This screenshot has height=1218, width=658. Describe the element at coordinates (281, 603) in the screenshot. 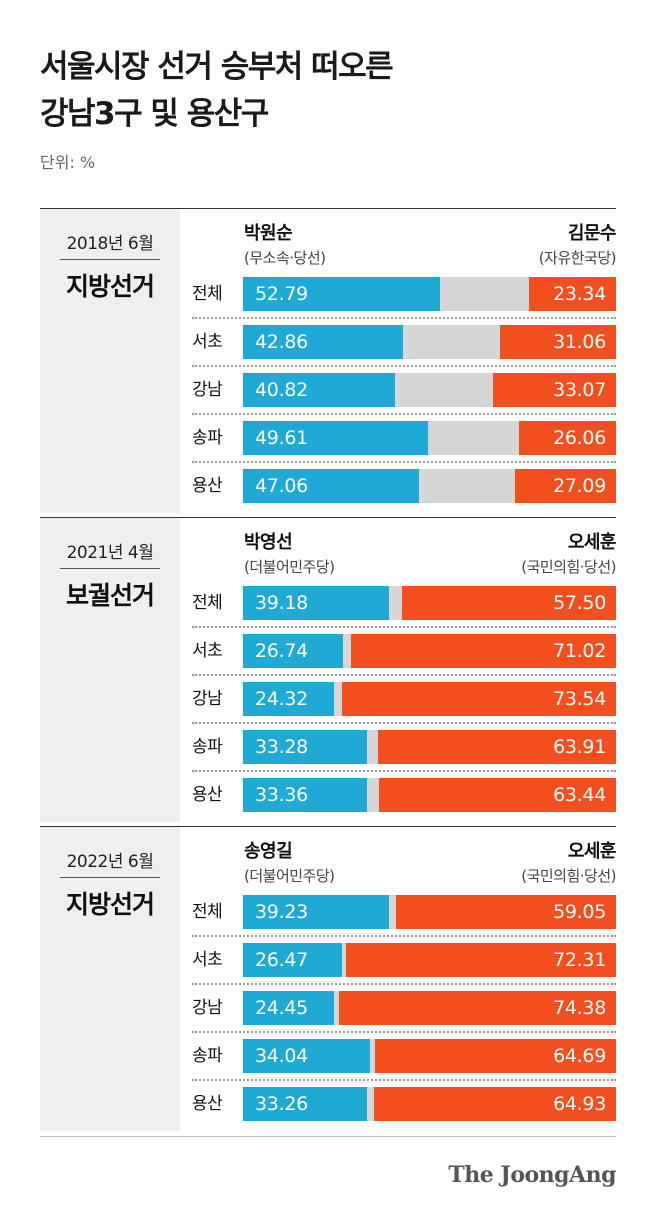

I see `left-value-label: 39.18` at that location.